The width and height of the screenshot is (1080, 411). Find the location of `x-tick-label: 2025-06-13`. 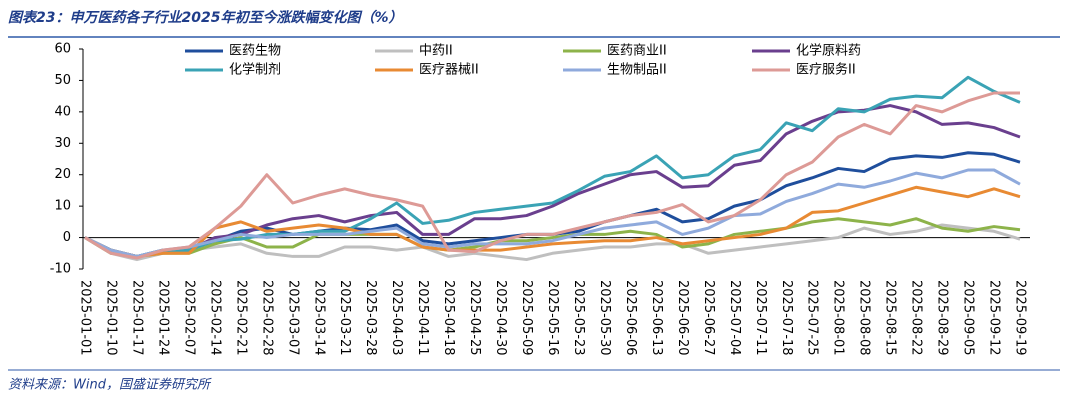

x-tick-label: 2025-06-13 is located at coordinates (656, 318).